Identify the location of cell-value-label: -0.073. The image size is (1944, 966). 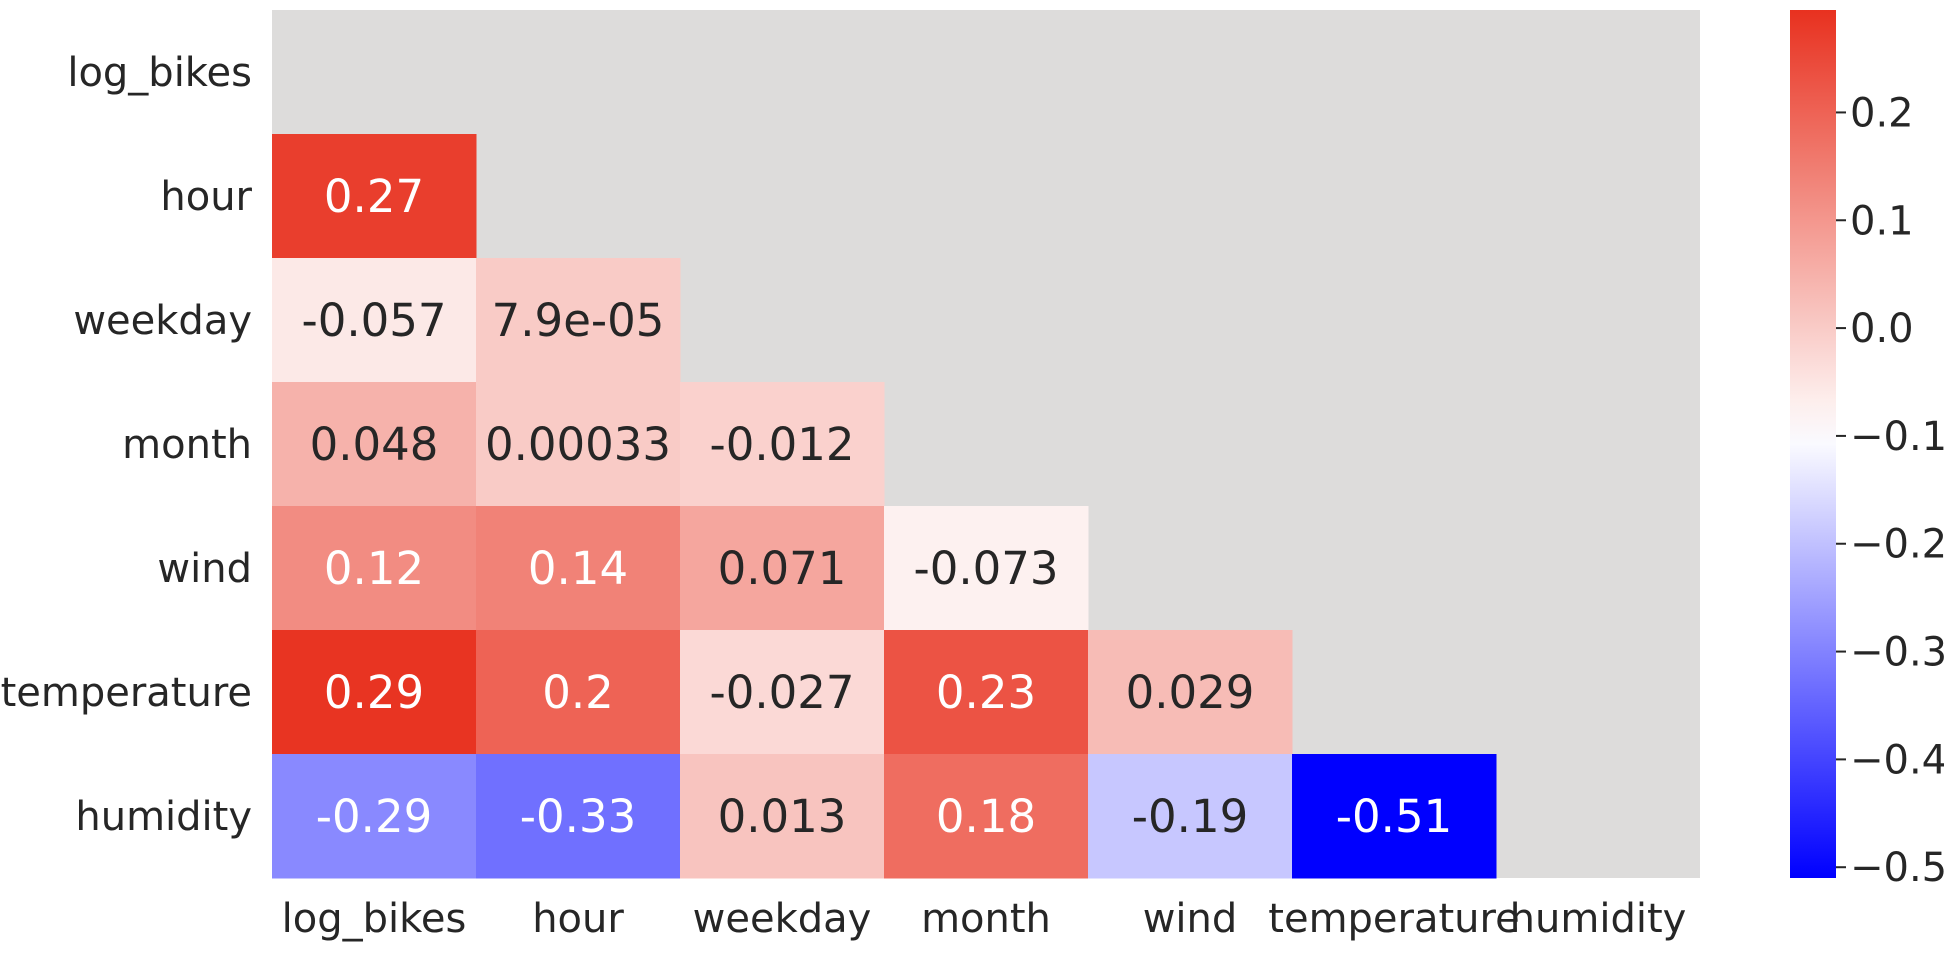
(985, 568).